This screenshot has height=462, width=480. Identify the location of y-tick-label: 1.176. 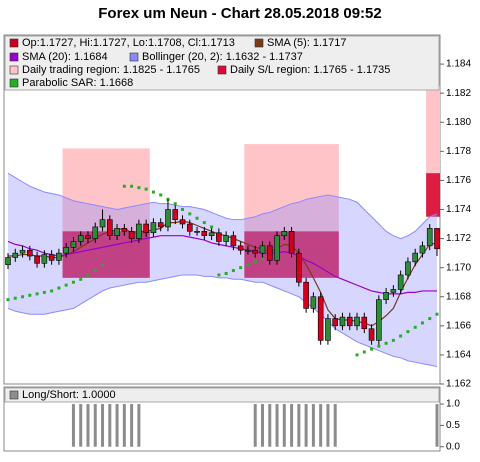
(458, 180).